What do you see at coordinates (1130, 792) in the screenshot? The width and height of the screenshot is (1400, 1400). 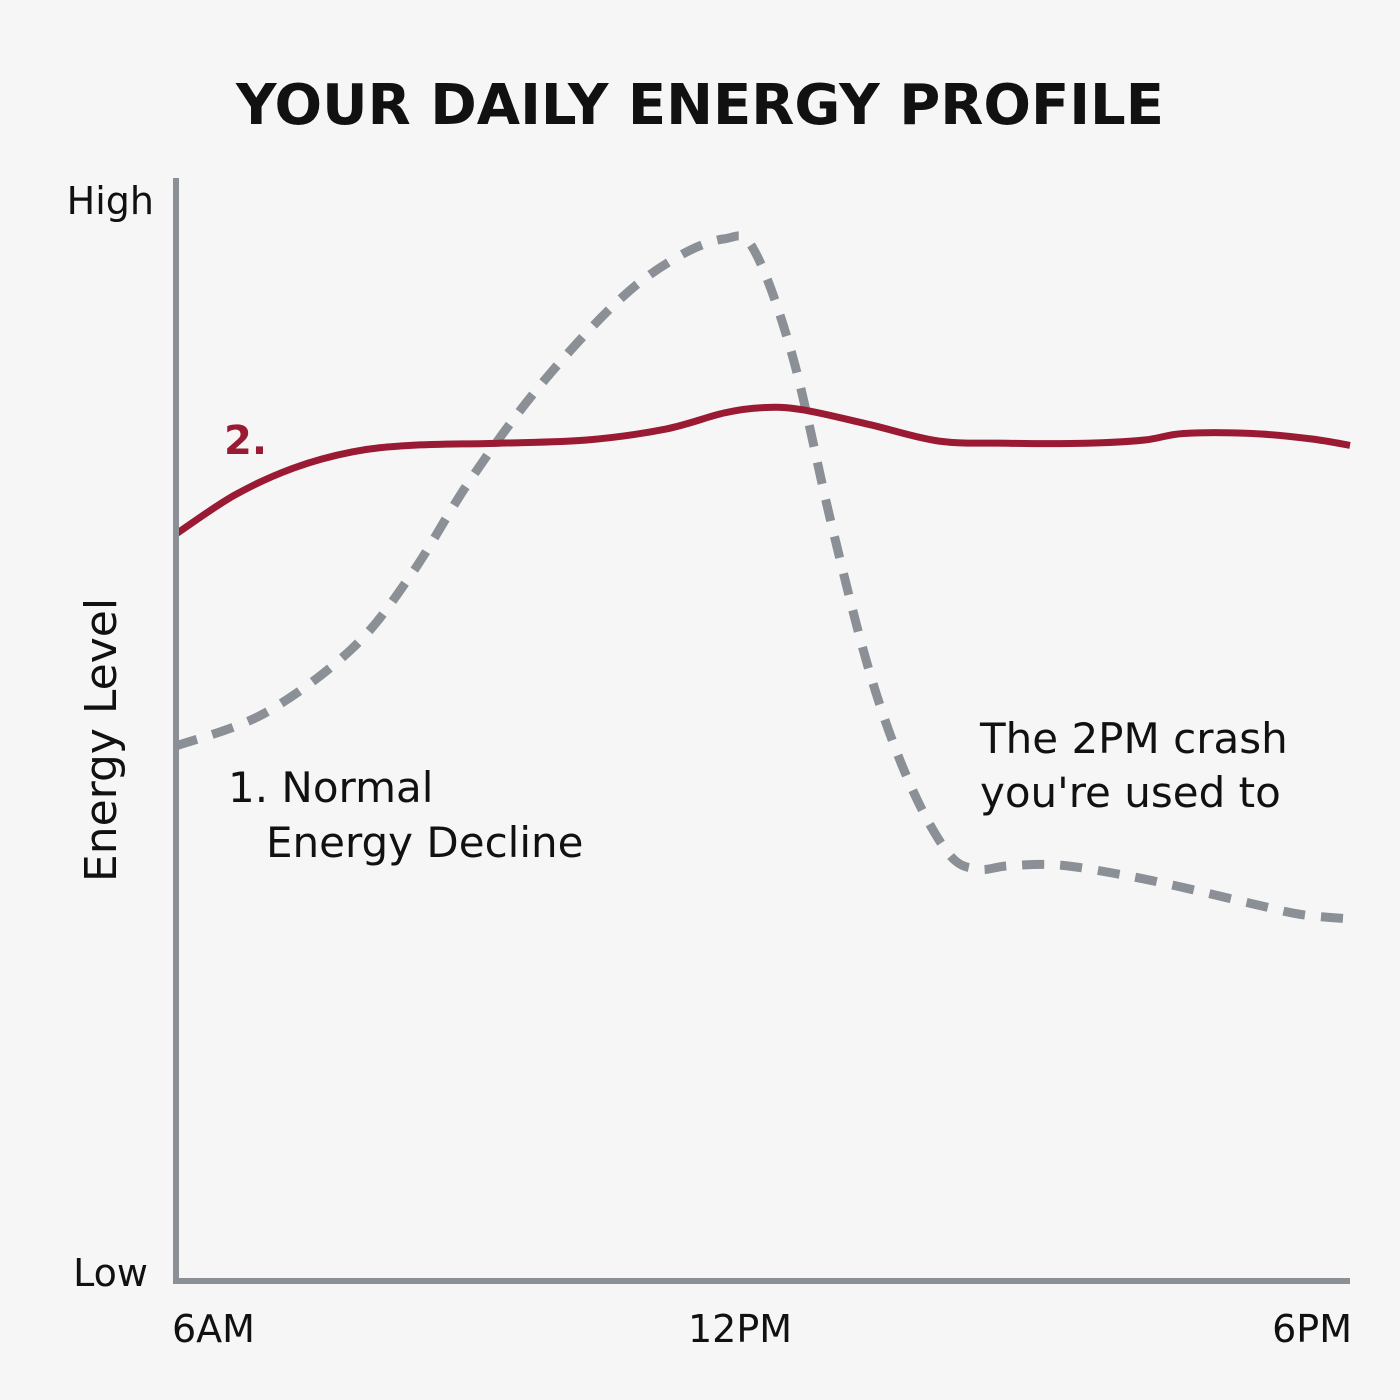 I see `crash-annotation-line-2: you're used to` at bounding box center [1130, 792].